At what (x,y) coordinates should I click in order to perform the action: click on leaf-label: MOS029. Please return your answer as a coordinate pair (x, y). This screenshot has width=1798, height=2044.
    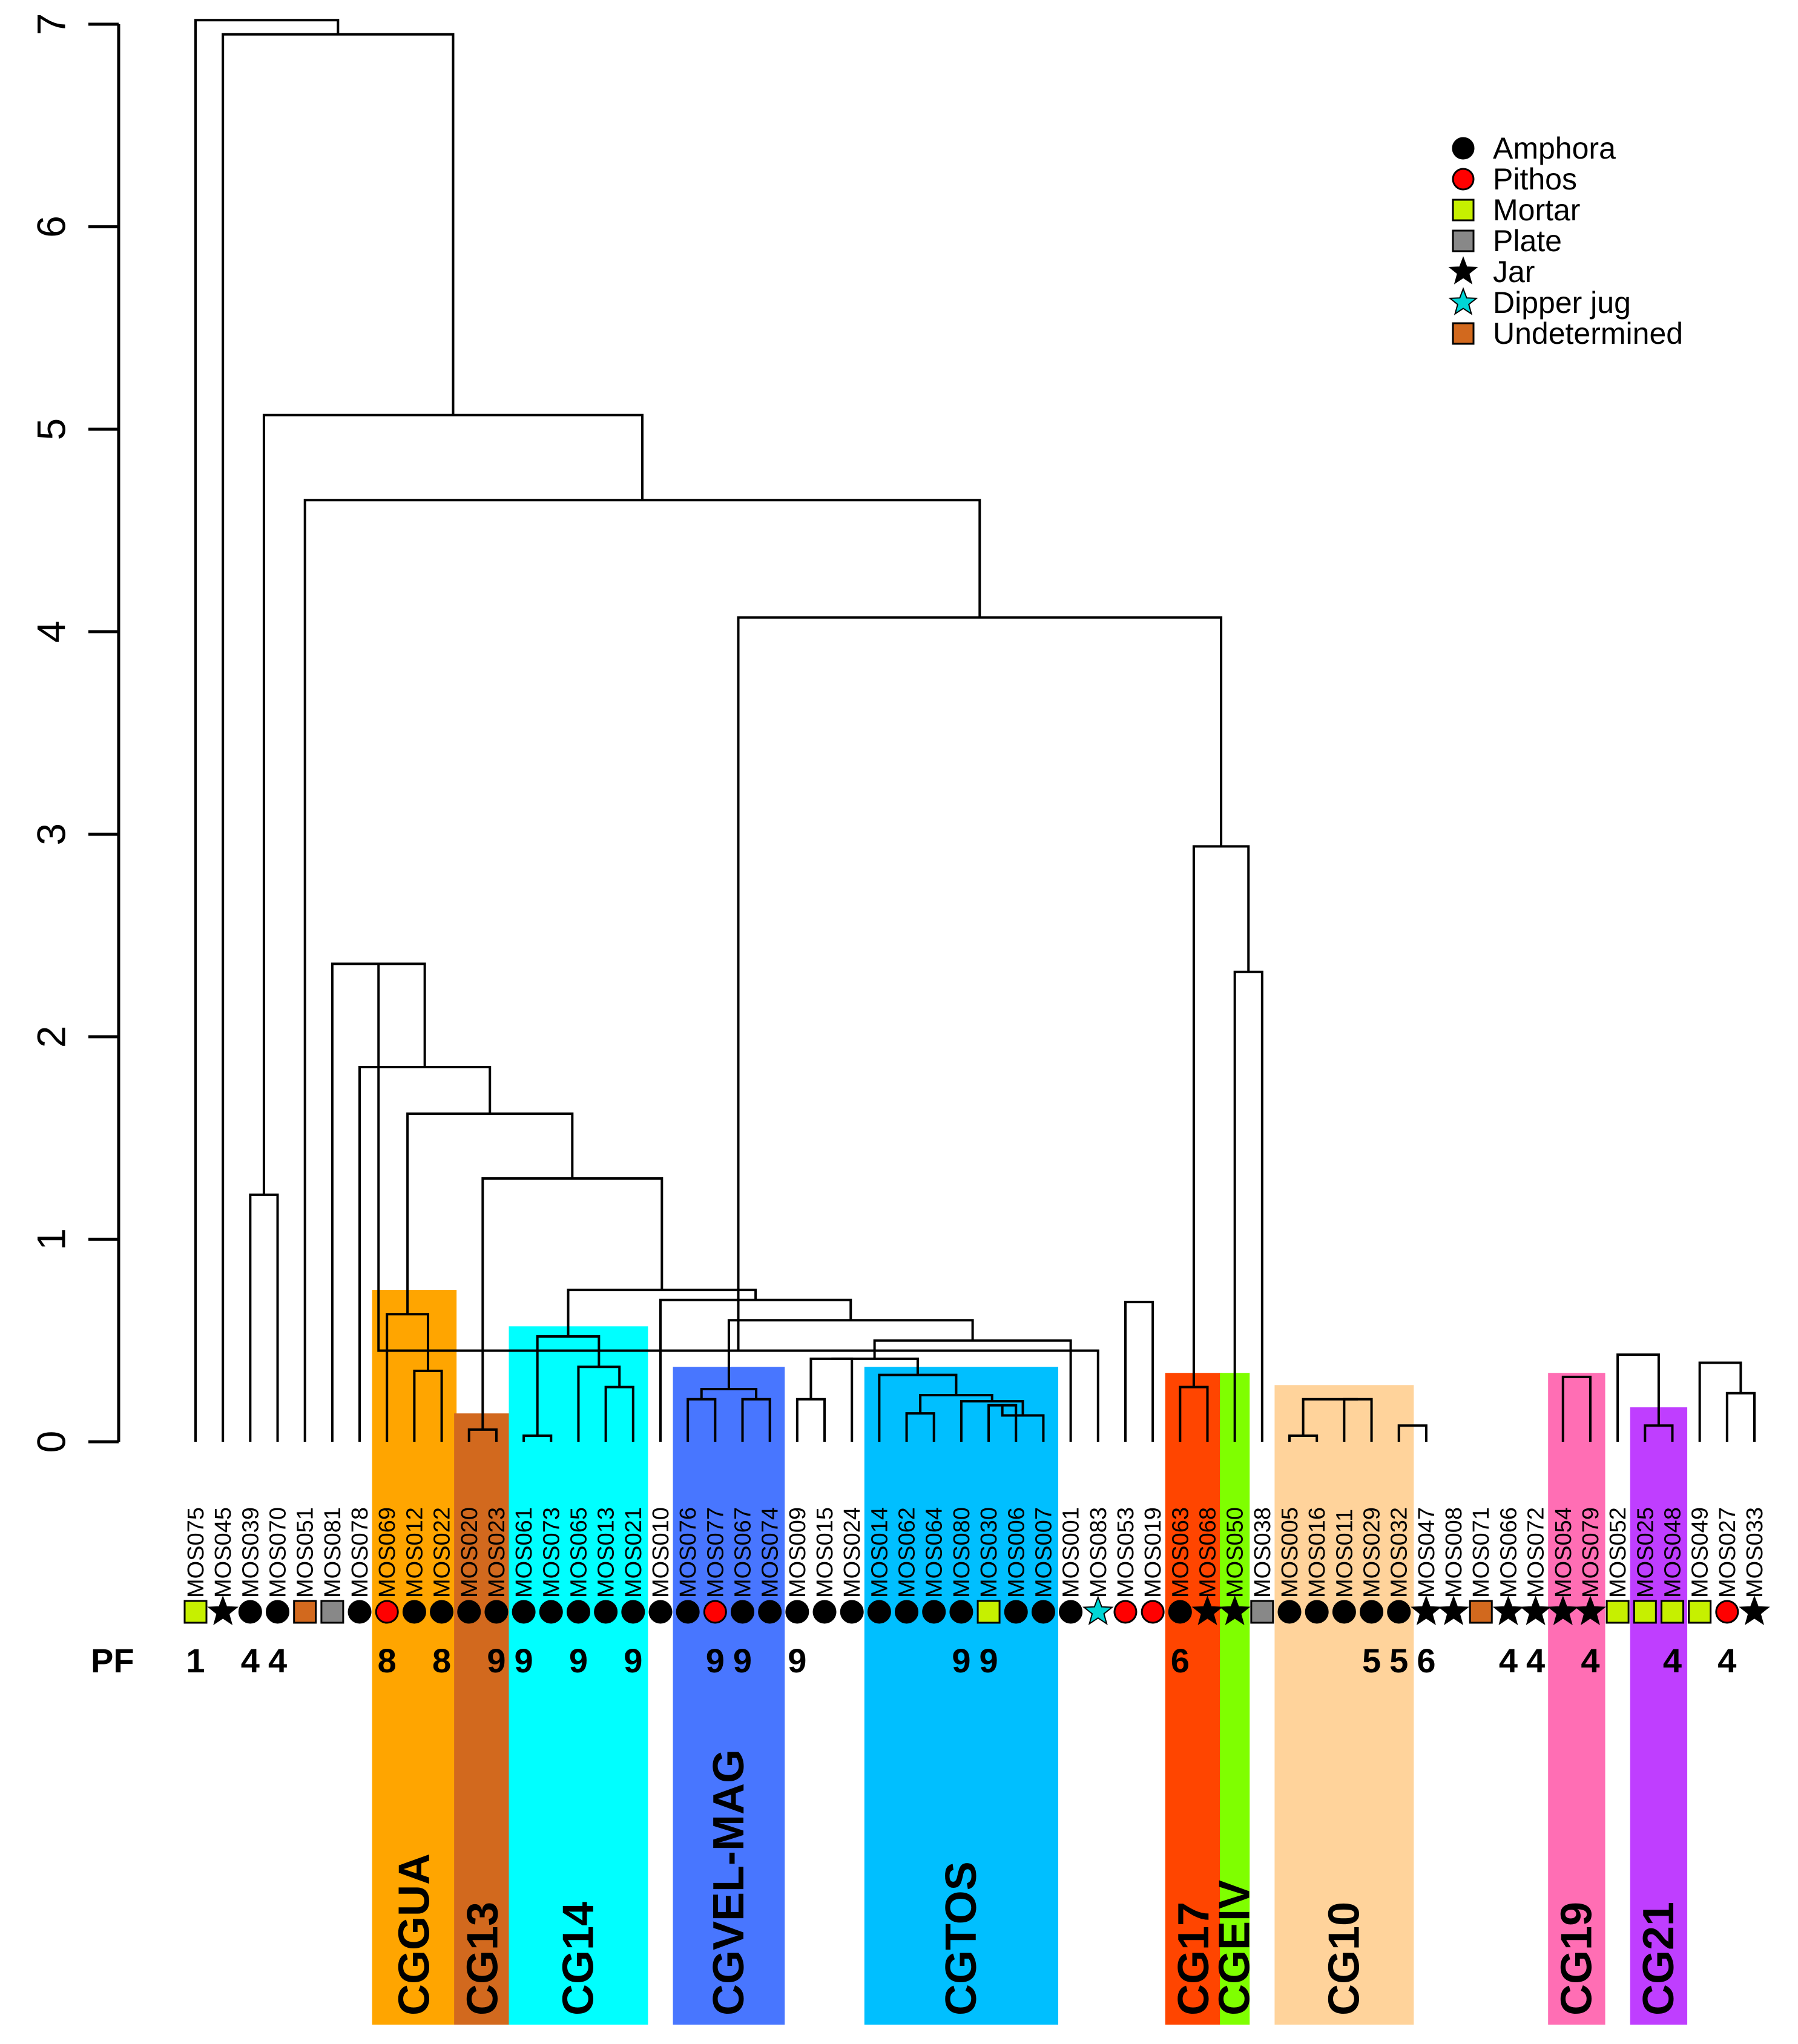
    Looking at the image, I should click on (1372, 1552).